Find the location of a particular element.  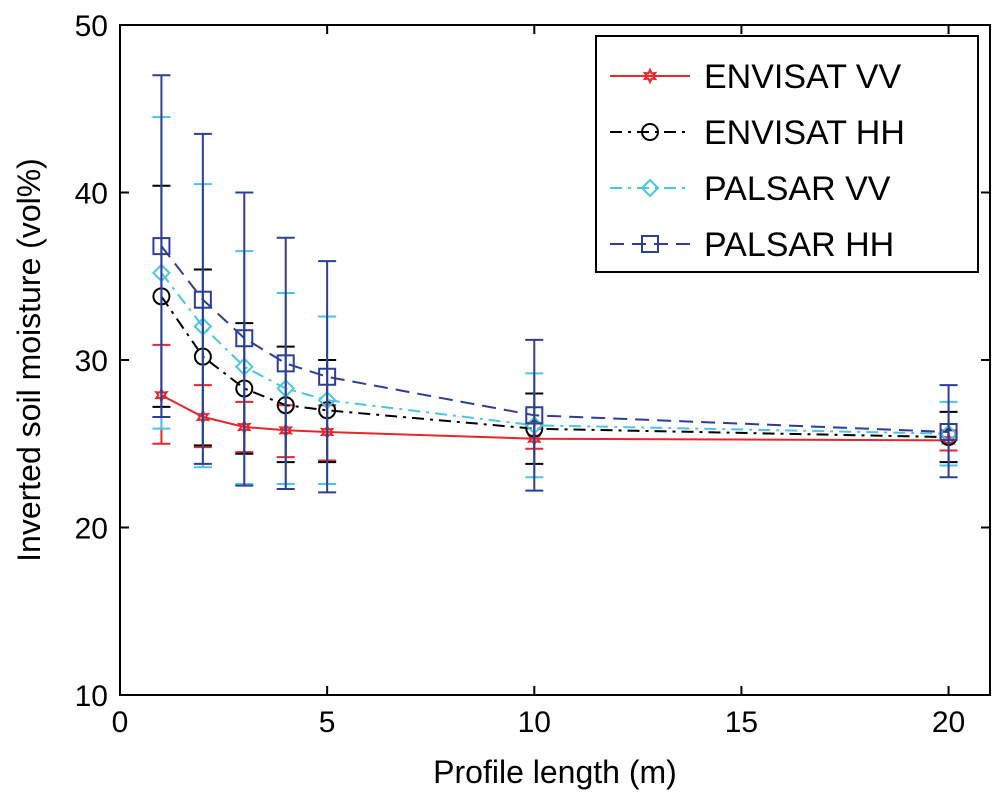

x-tick-label: 10 is located at coordinates (534, 722).